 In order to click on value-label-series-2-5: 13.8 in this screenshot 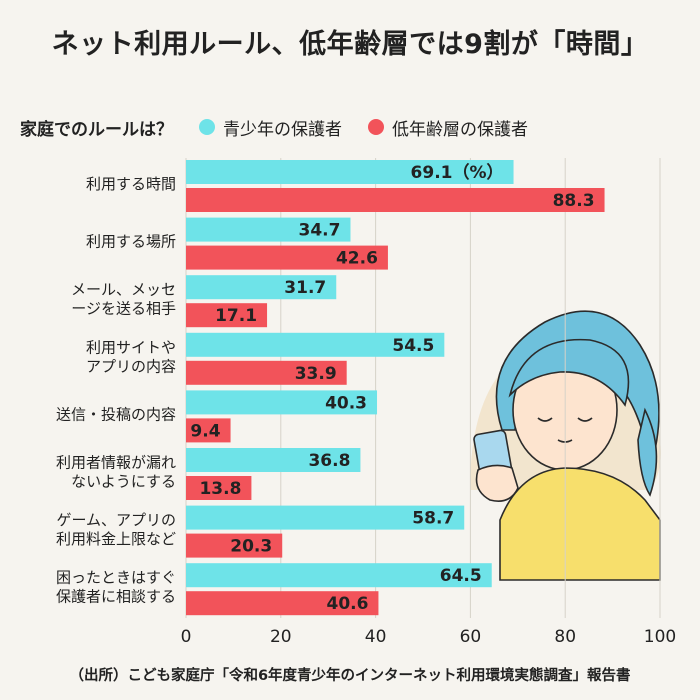, I will do `click(220, 489)`.